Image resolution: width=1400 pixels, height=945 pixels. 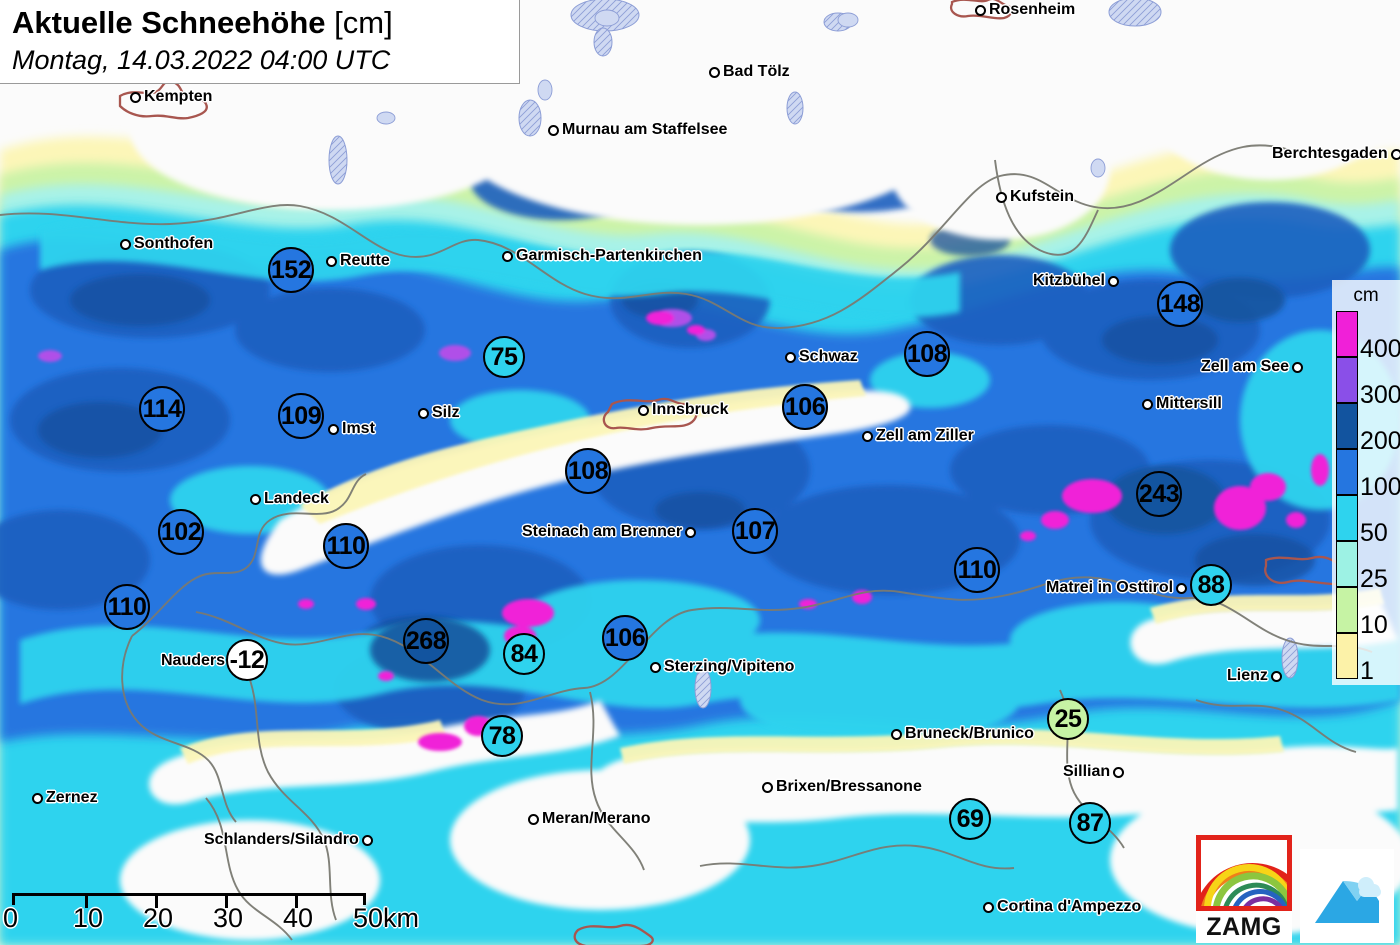 What do you see at coordinates (970, 819) in the screenshot?
I see `station-value-marker: 69` at bounding box center [970, 819].